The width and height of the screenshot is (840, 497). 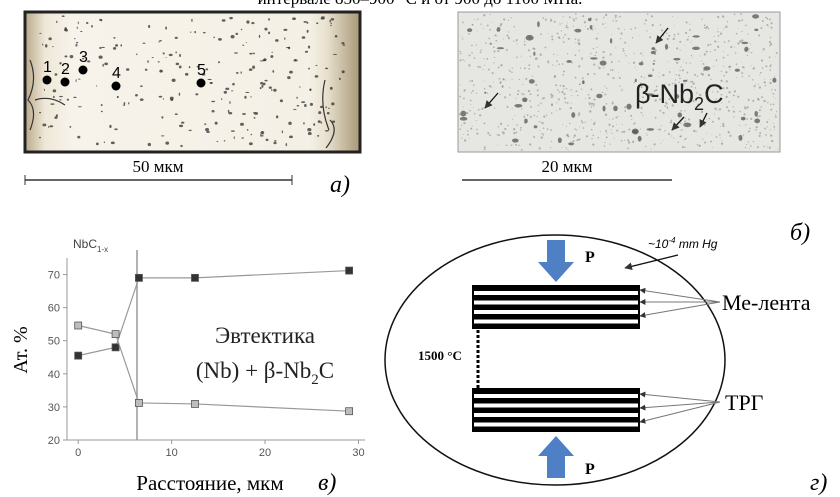 What do you see at coordinates (265, 373) in the screenshot?
I see `annotation-line: (Nb) + β-Nb2C` at bounding box center [265, 373].